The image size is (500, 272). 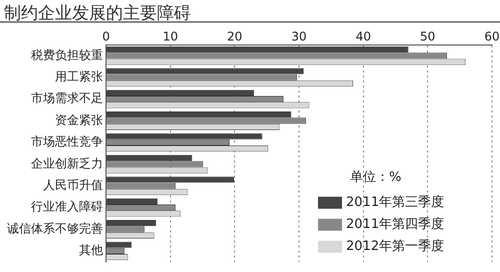 I want to click on x-tick-label: 60, so click(x=492, y=37).